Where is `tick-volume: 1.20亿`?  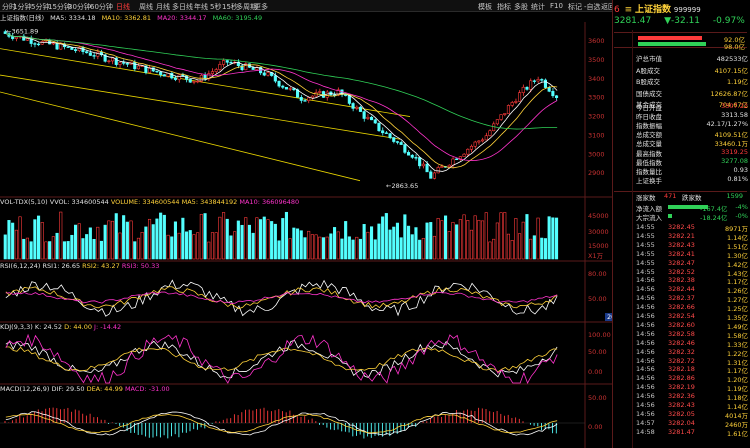 tick-volume: 1.20亿 is located at coordinates (737, 380).